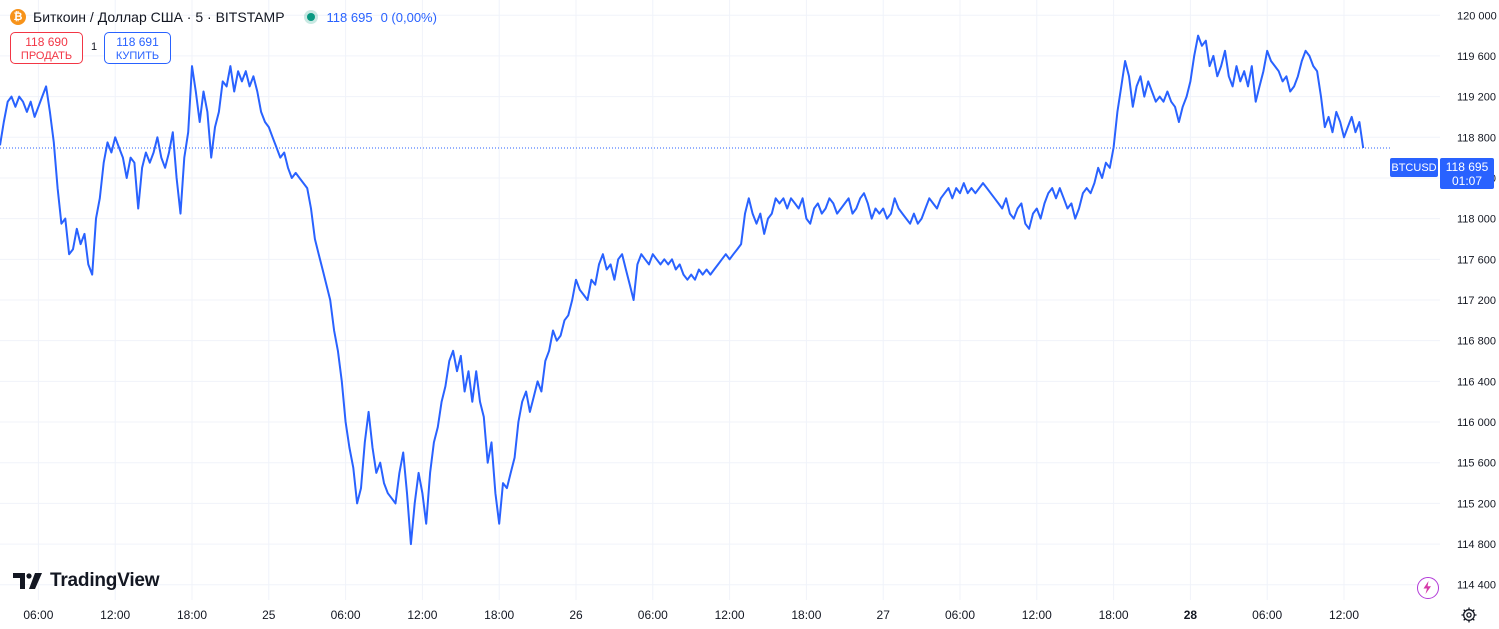 This screenshot has height=629, width=1499. I want to click on x-tick-label: 27, so click(884, 615).